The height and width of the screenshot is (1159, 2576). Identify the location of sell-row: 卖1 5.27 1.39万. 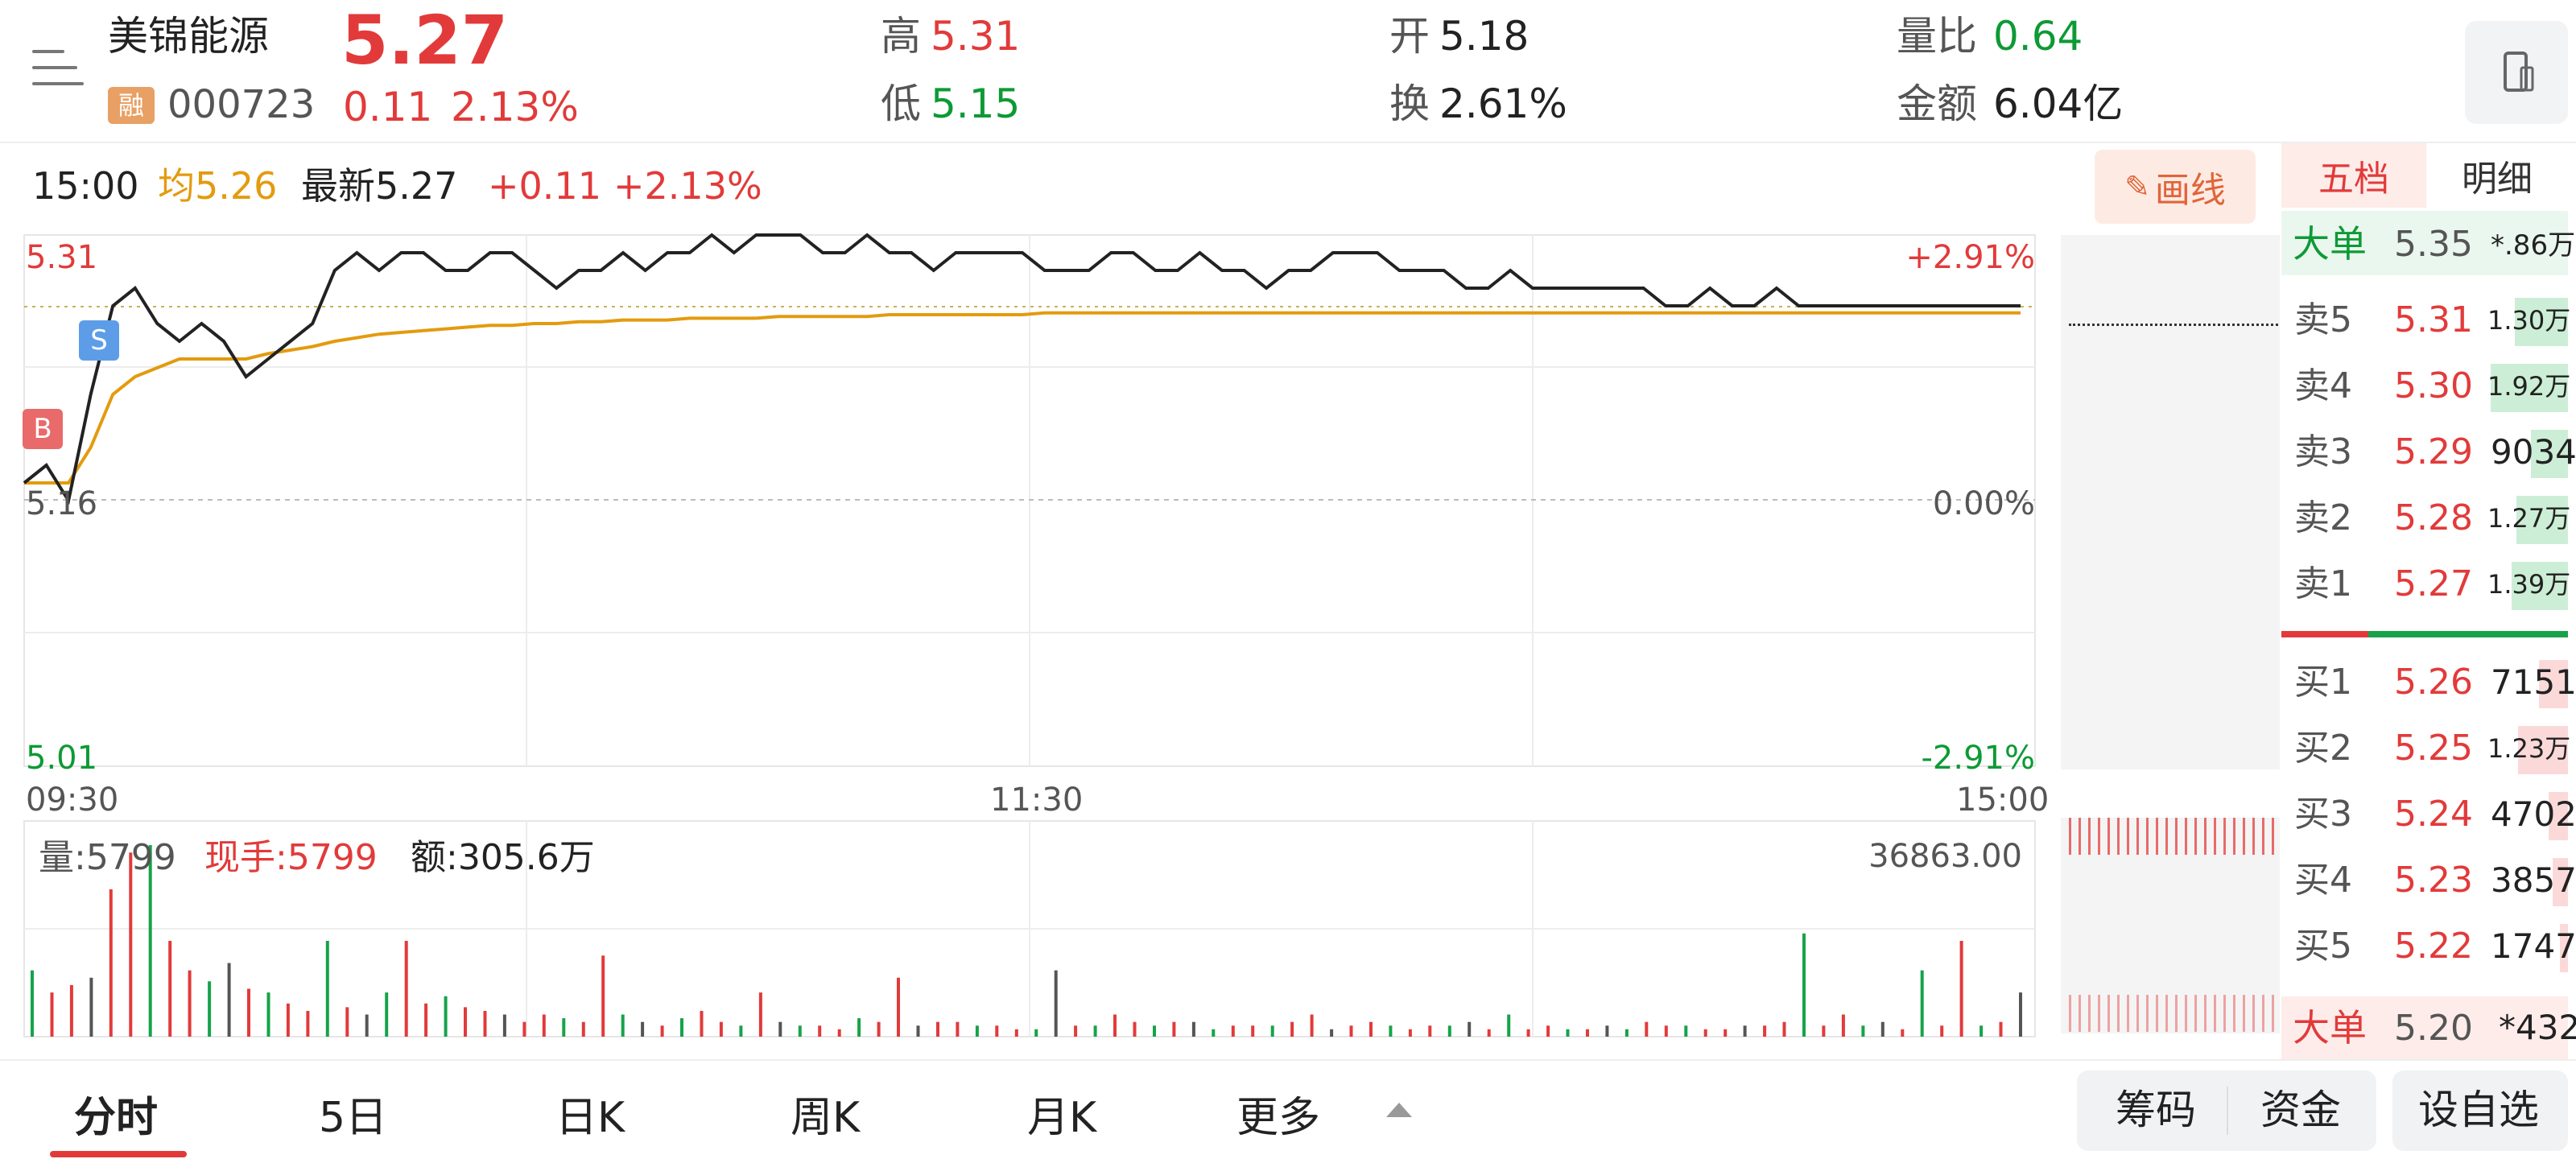
(2425, 584).